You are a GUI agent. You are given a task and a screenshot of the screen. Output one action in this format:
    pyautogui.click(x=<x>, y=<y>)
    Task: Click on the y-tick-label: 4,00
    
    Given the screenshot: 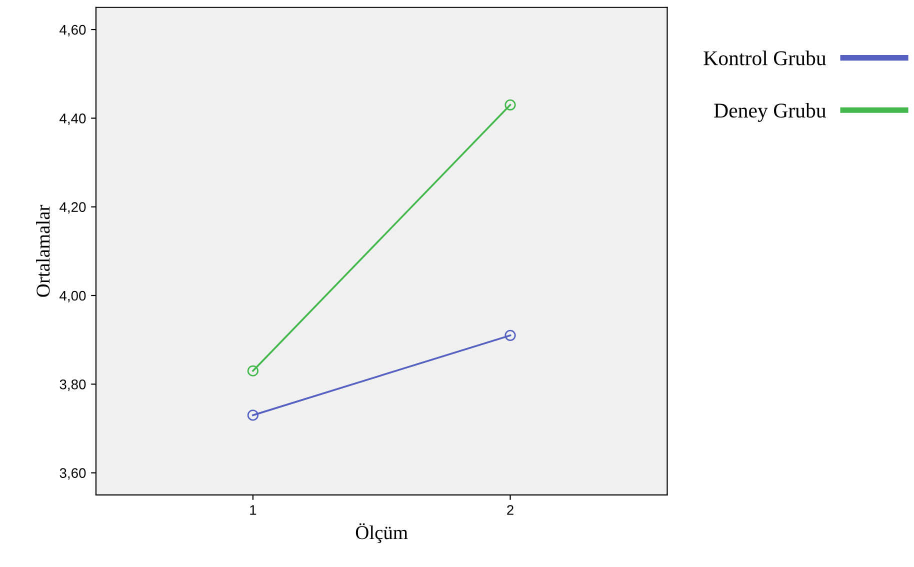 What is the action you would take?
    pyautogui.click(x=73, y=296)
    